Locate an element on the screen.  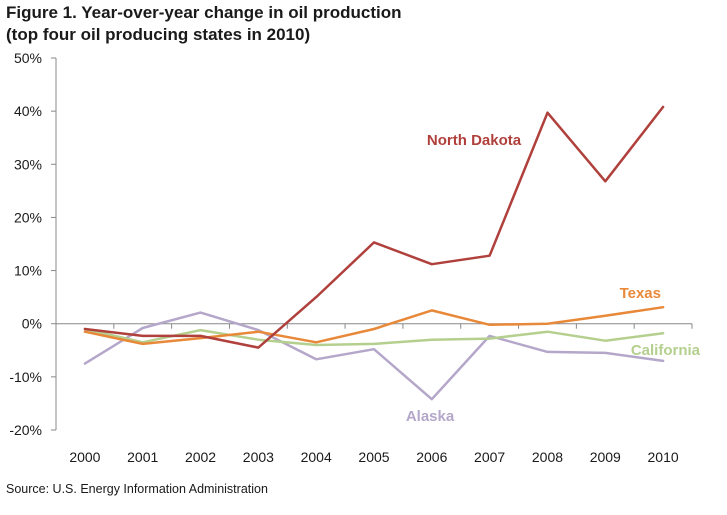
x-tick-label: 2004 is located at coordinates (316, 457).